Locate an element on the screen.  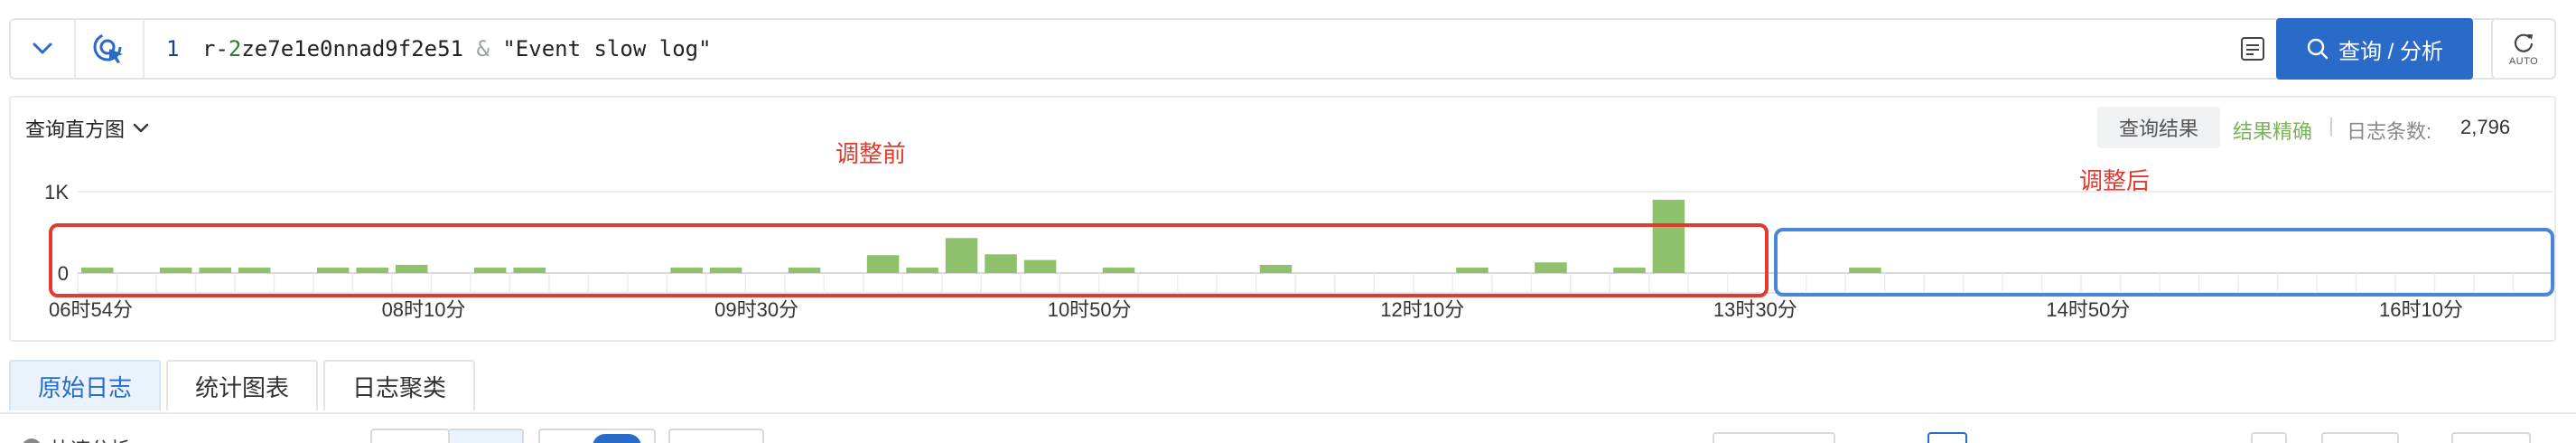
sql-icon is located at coordinates (2252, 49).